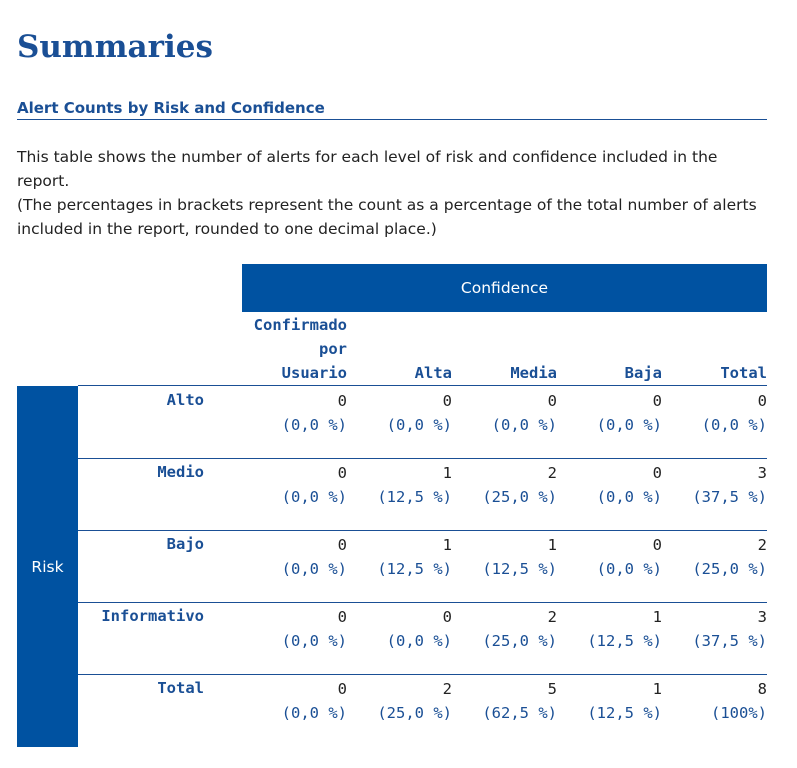 The height and width of the screenshot is (768, 797). I want to click on header-rule, so click(422, 385).